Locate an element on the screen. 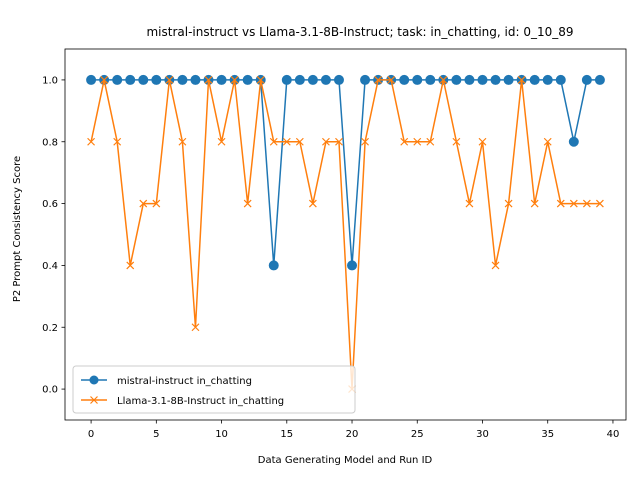  legend-frame is located at coordinates (214, 389).